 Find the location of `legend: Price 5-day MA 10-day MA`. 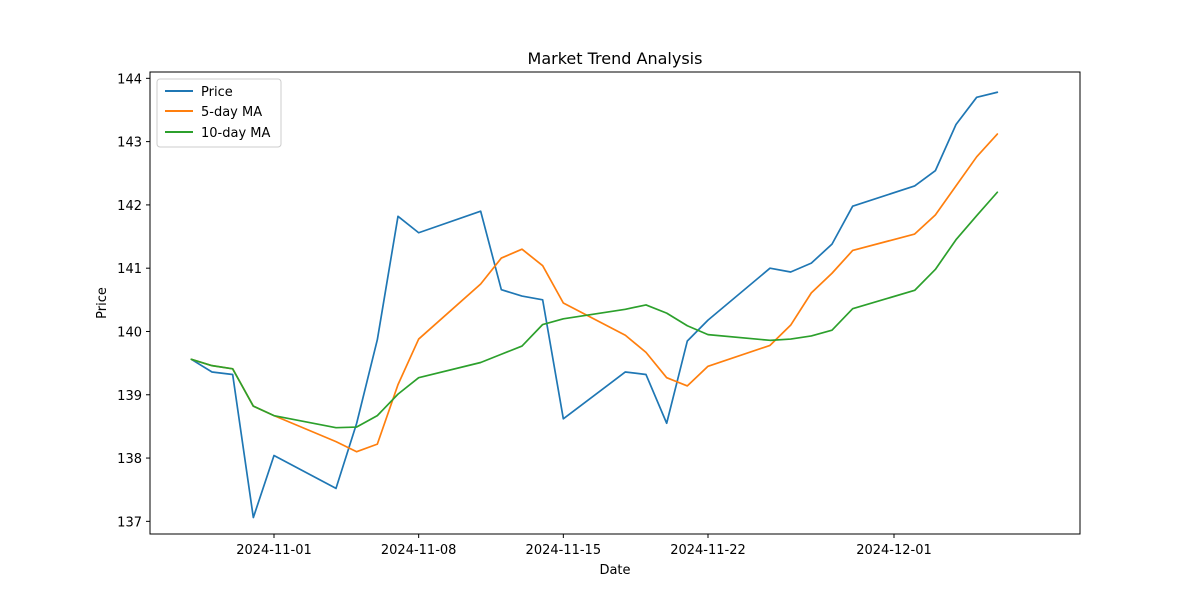

legend: Price 5-day MA 10-day MA is located at coordinates (219, 113).